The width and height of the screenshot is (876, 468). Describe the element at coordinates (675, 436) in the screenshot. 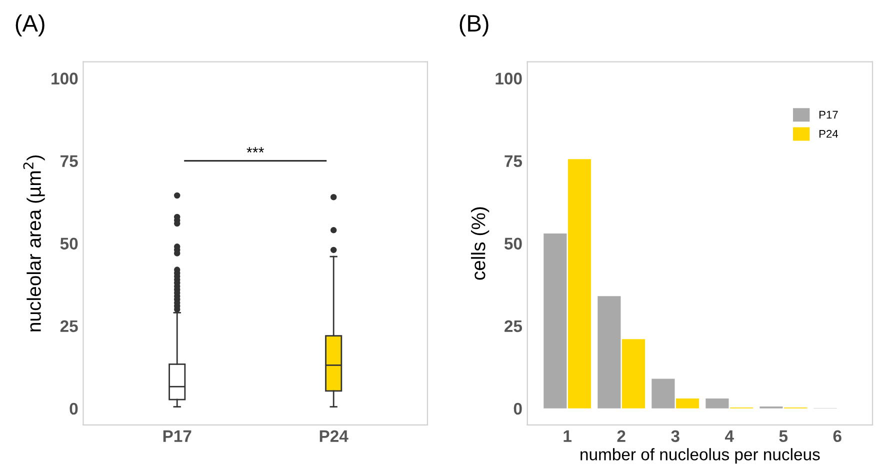

I see `x-tick-label: 3` at that location.